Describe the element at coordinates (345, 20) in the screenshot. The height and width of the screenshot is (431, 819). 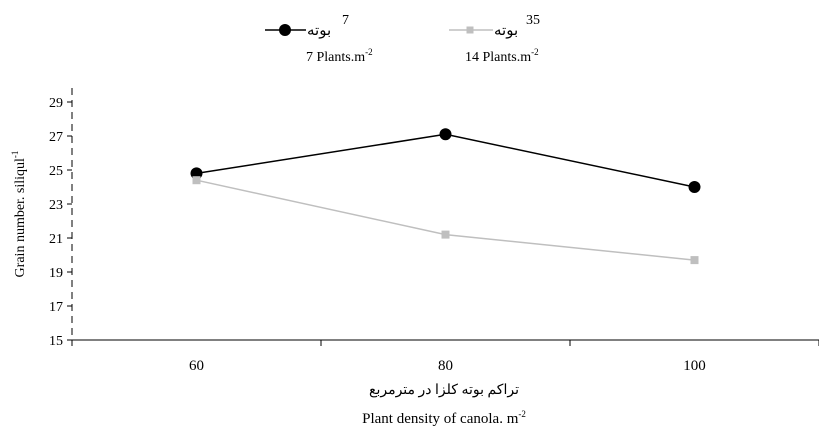
I see `legend-label-series-1-num: 7` at that location.